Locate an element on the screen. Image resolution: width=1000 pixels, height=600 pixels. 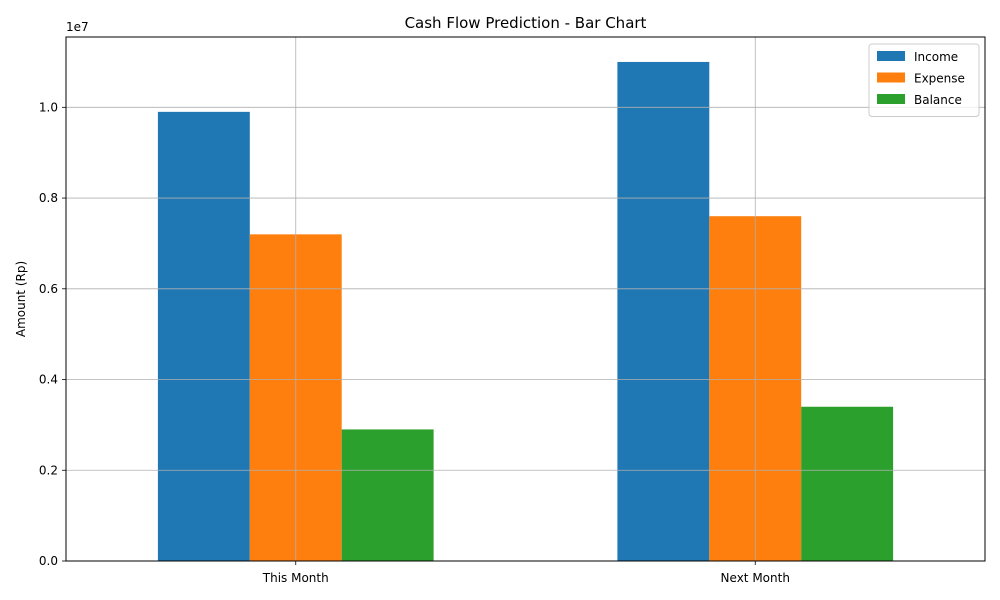
legend-swatch-expense is located at coordinates (891, 77).